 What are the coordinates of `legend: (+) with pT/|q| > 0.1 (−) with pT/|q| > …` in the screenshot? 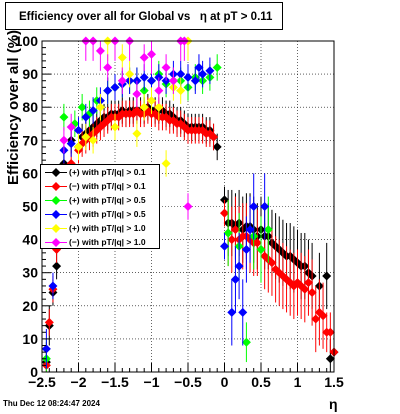 It's located at (100, 206).